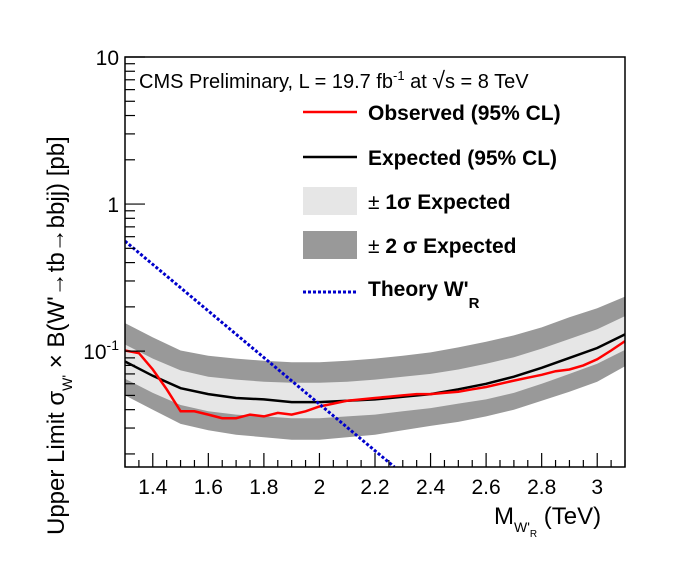 The image size is (696, 572). Describe the element at coordinates (374, 487) in the screenshot. I see `x-tick-label: 2.2` at that location.